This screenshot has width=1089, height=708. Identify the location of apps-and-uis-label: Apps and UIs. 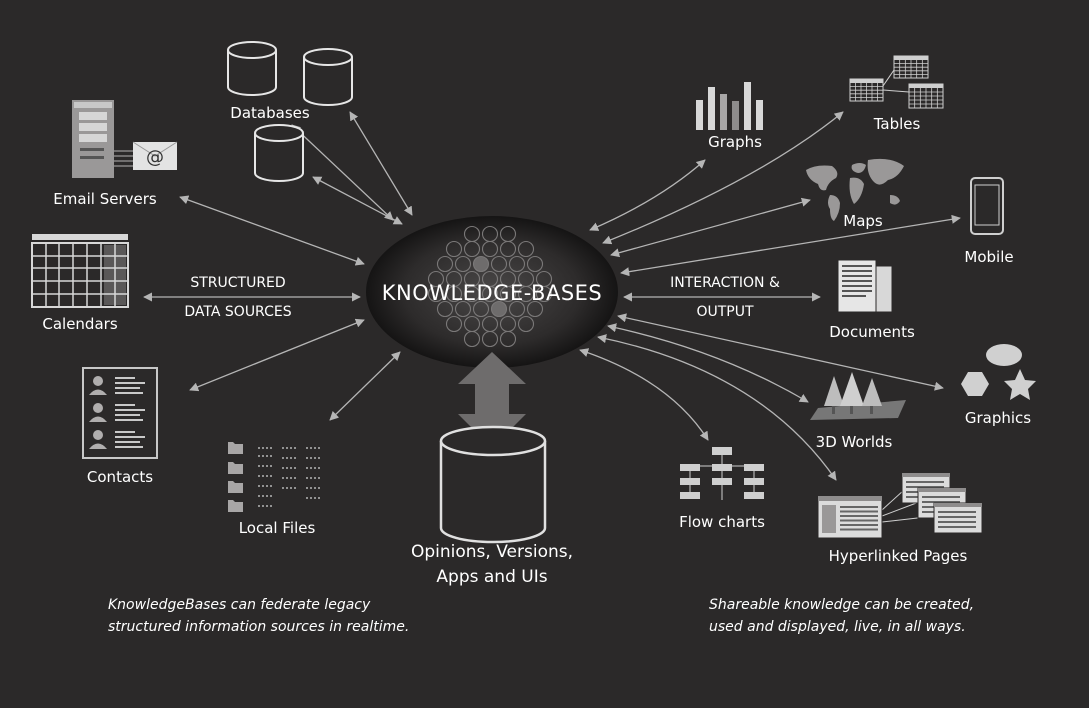
(492, 577).